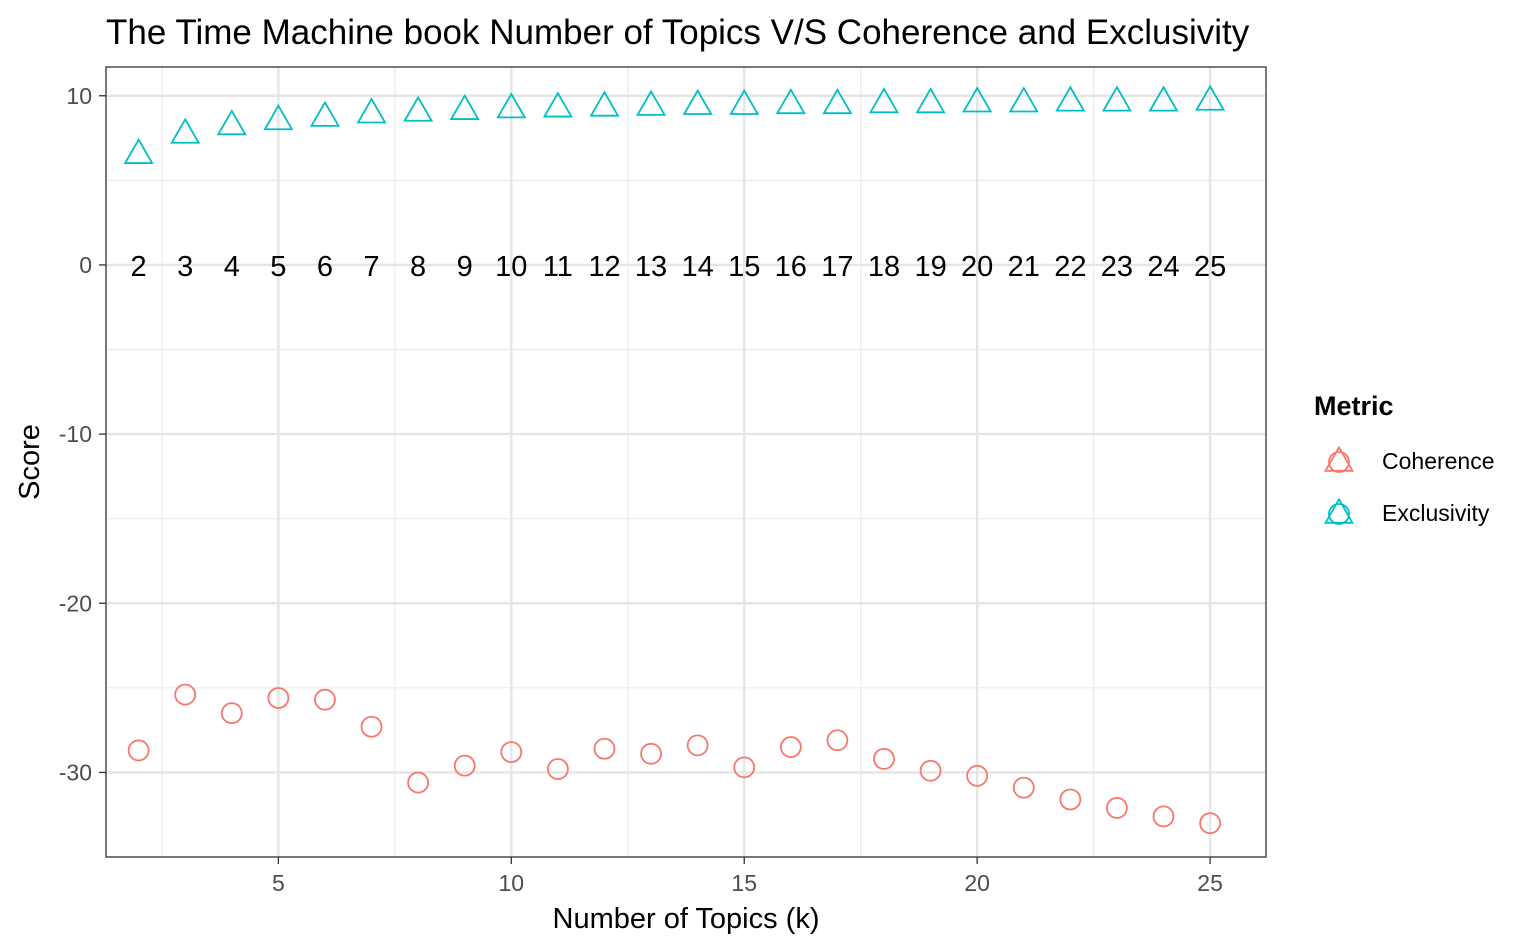  What do you see at coordinates (1024, 267) in the screenshot?
I see `point-label: 21` at bounding box center [1024, 267].